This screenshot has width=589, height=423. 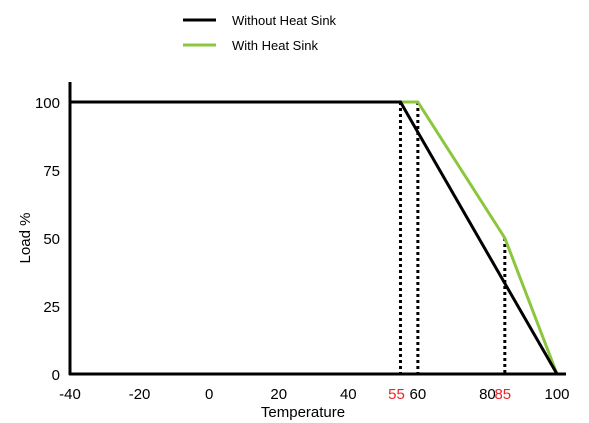 I want to click on y-tick-label: 75, so click(x=51, y=171).